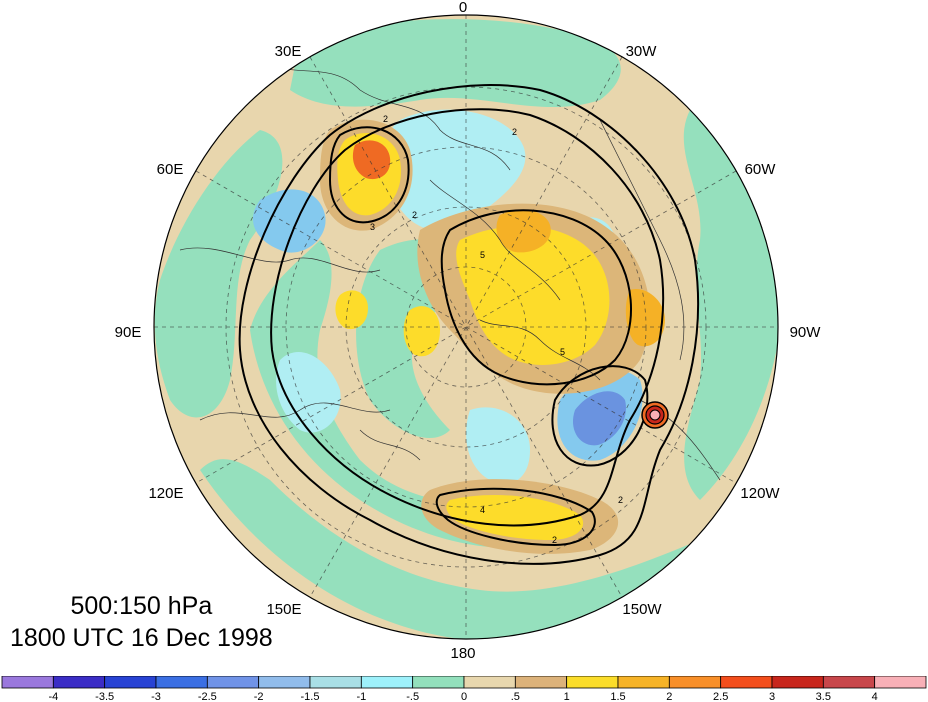  What do you see at coordinates (165, 493) in the screenshot?
I see `lon-label-120e: 120E` at bounding box center [165, 493].